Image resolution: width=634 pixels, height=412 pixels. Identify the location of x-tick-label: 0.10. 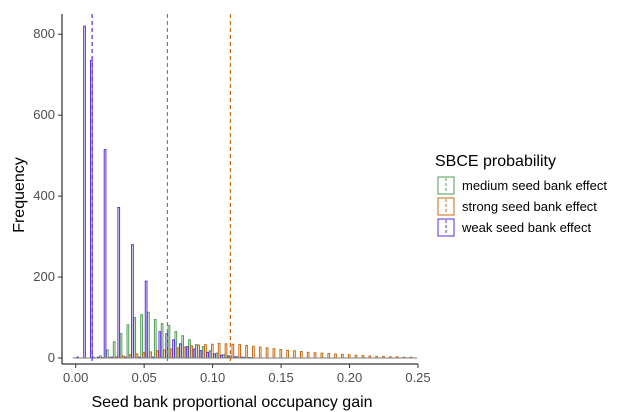
(212, 377).